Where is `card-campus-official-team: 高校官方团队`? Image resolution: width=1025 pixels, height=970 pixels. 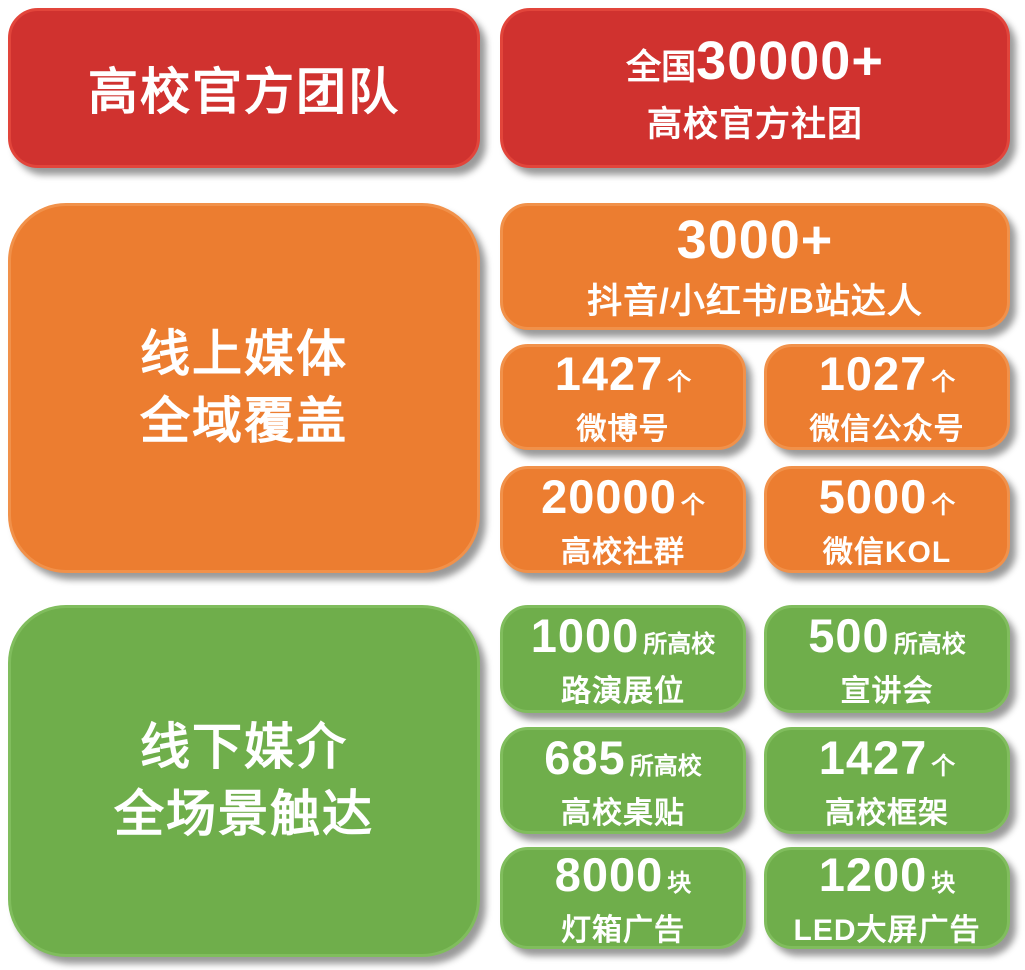 card-campus-official-team: 高校官方团队 is located at coordinates (244, 88).